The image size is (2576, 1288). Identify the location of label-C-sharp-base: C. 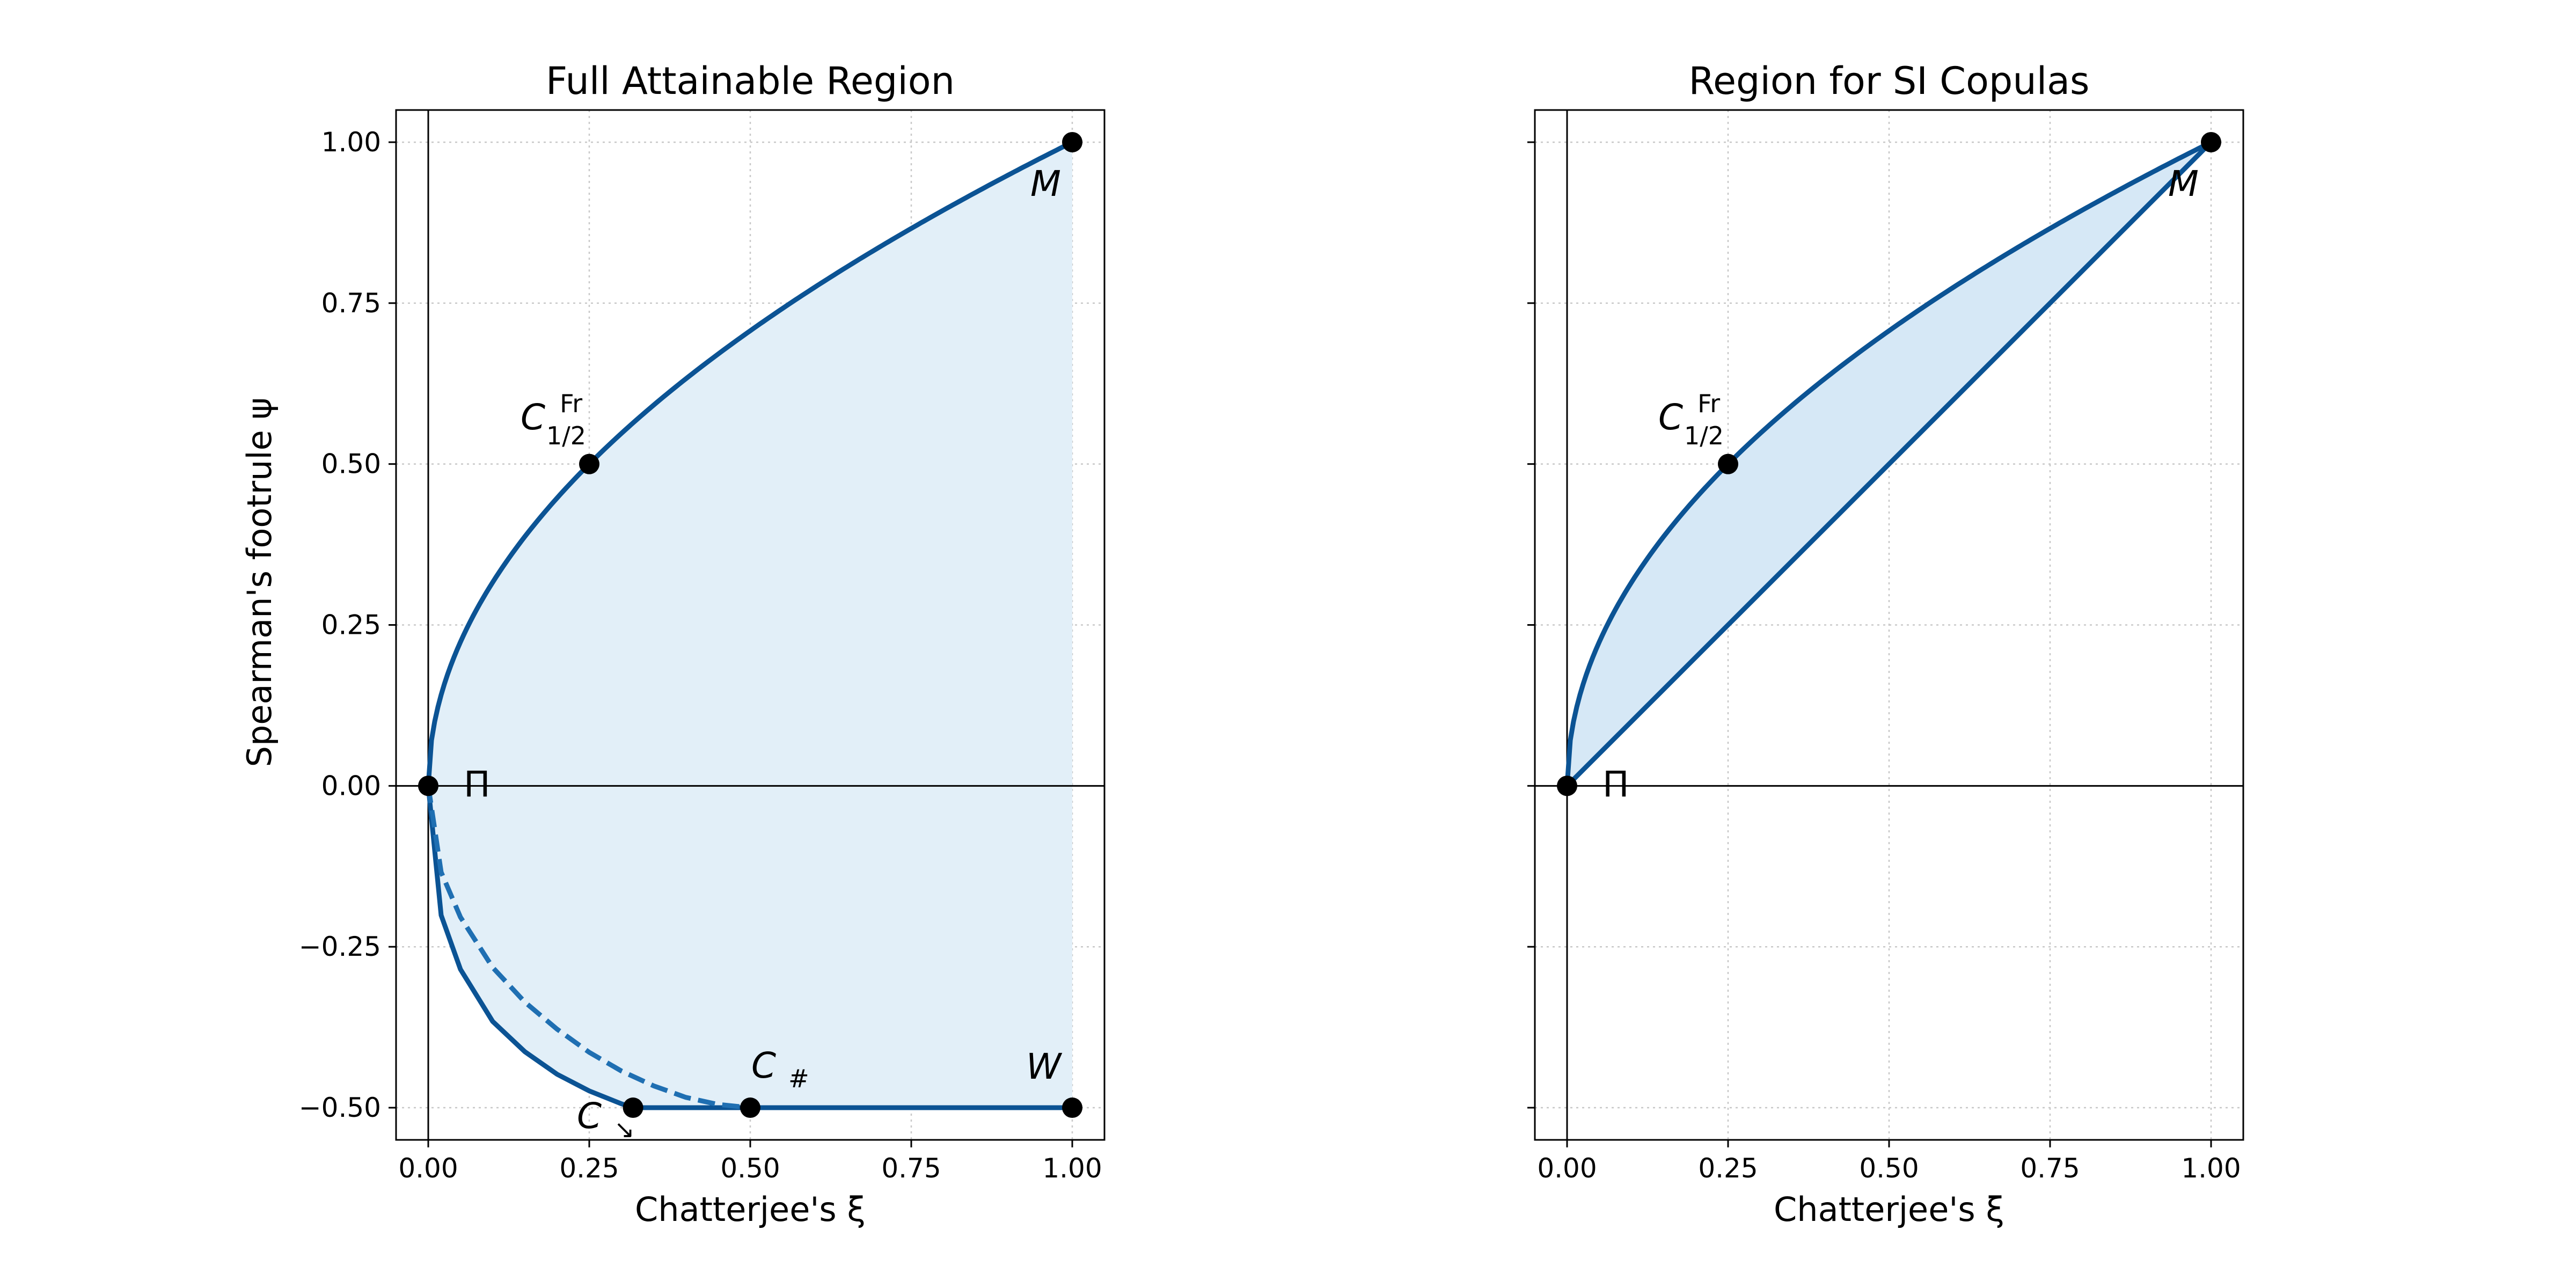
(763, 1065).